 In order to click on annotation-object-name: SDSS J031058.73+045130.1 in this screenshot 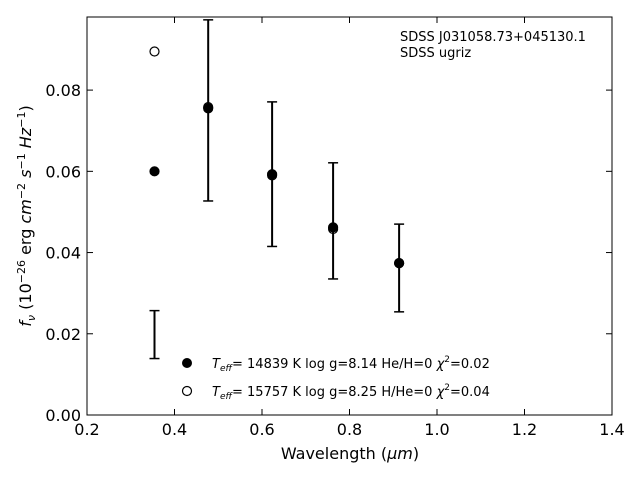, I will do `click(493, 37)`.